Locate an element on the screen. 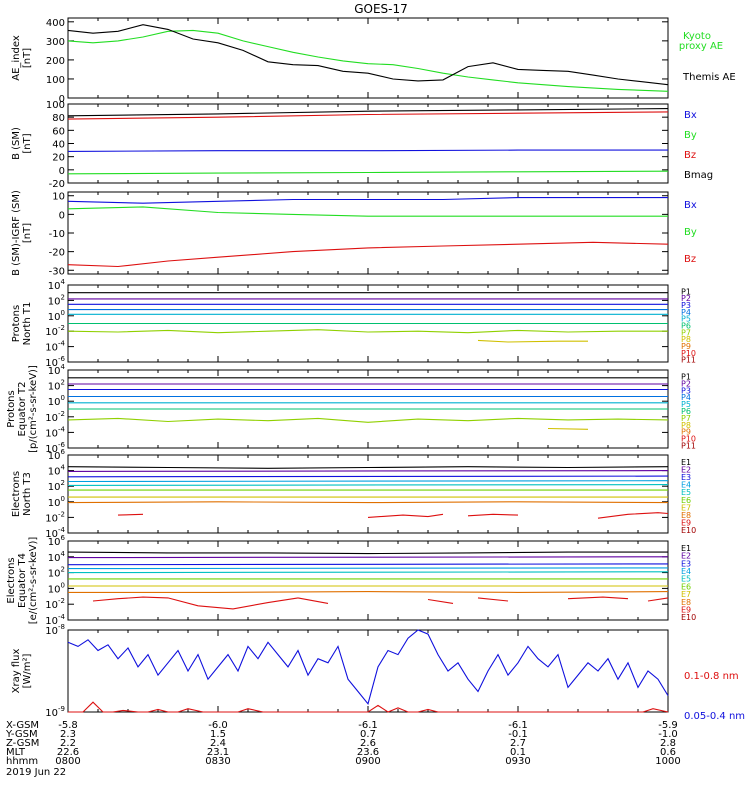  legend-e10: E10 is located at coordinates (688, 530).